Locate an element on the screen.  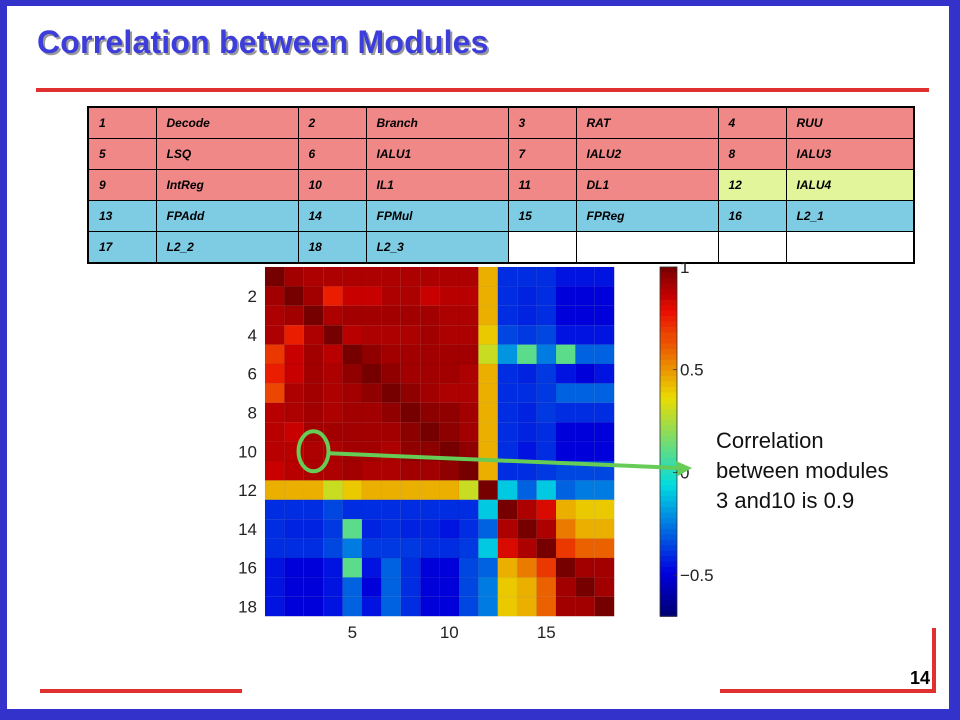
y-tick-label: 4 is located at coordinates (252, 335).